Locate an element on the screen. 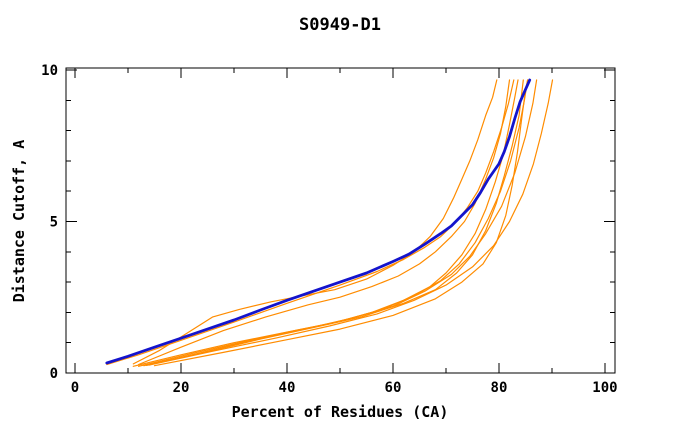 This screenshot has height=440, width=680. x-tick-label: 20 is located at coordinates (181, 388).